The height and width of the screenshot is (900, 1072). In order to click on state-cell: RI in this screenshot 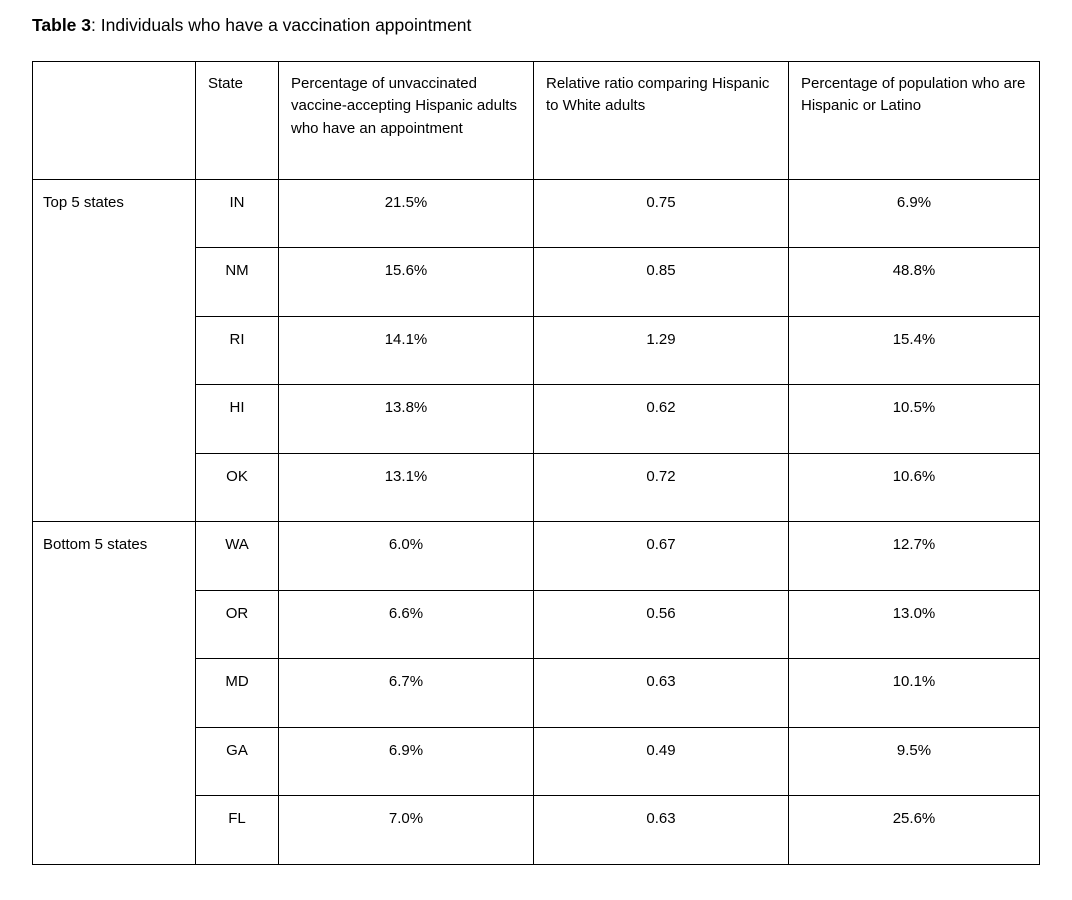, I will do `click(237, 350)`.